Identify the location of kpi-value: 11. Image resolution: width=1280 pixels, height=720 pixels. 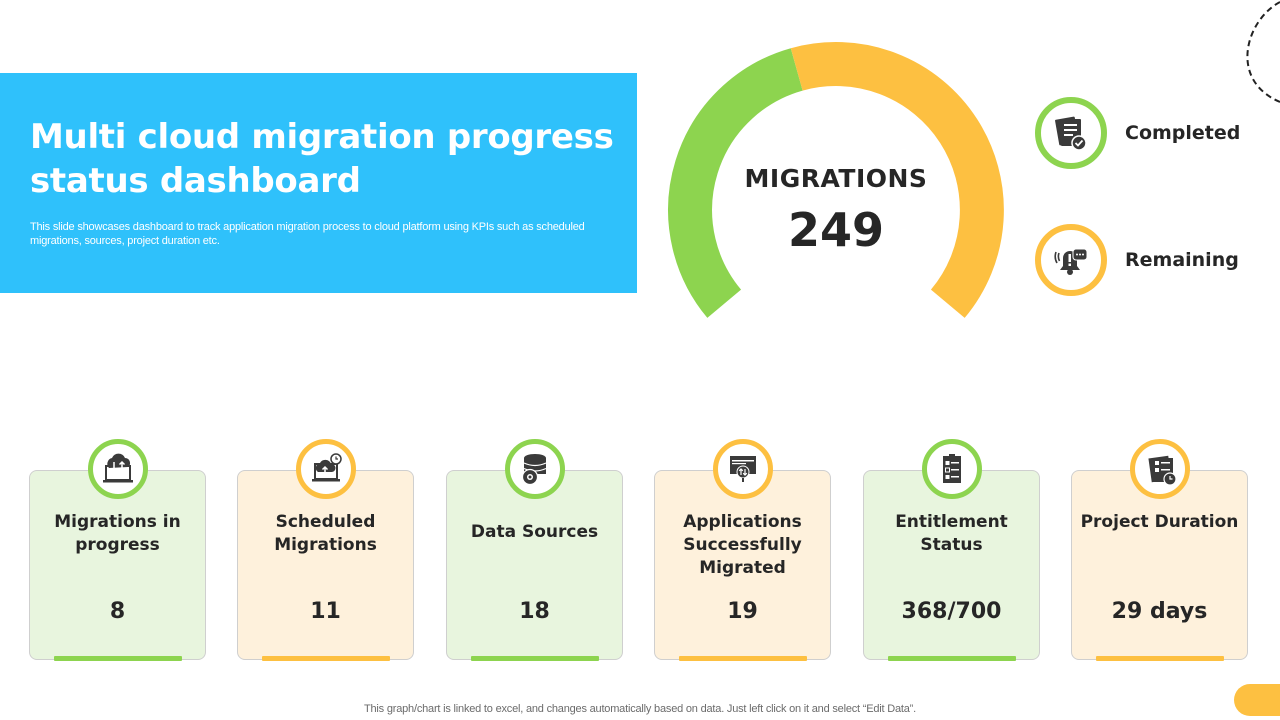
(325, 611).